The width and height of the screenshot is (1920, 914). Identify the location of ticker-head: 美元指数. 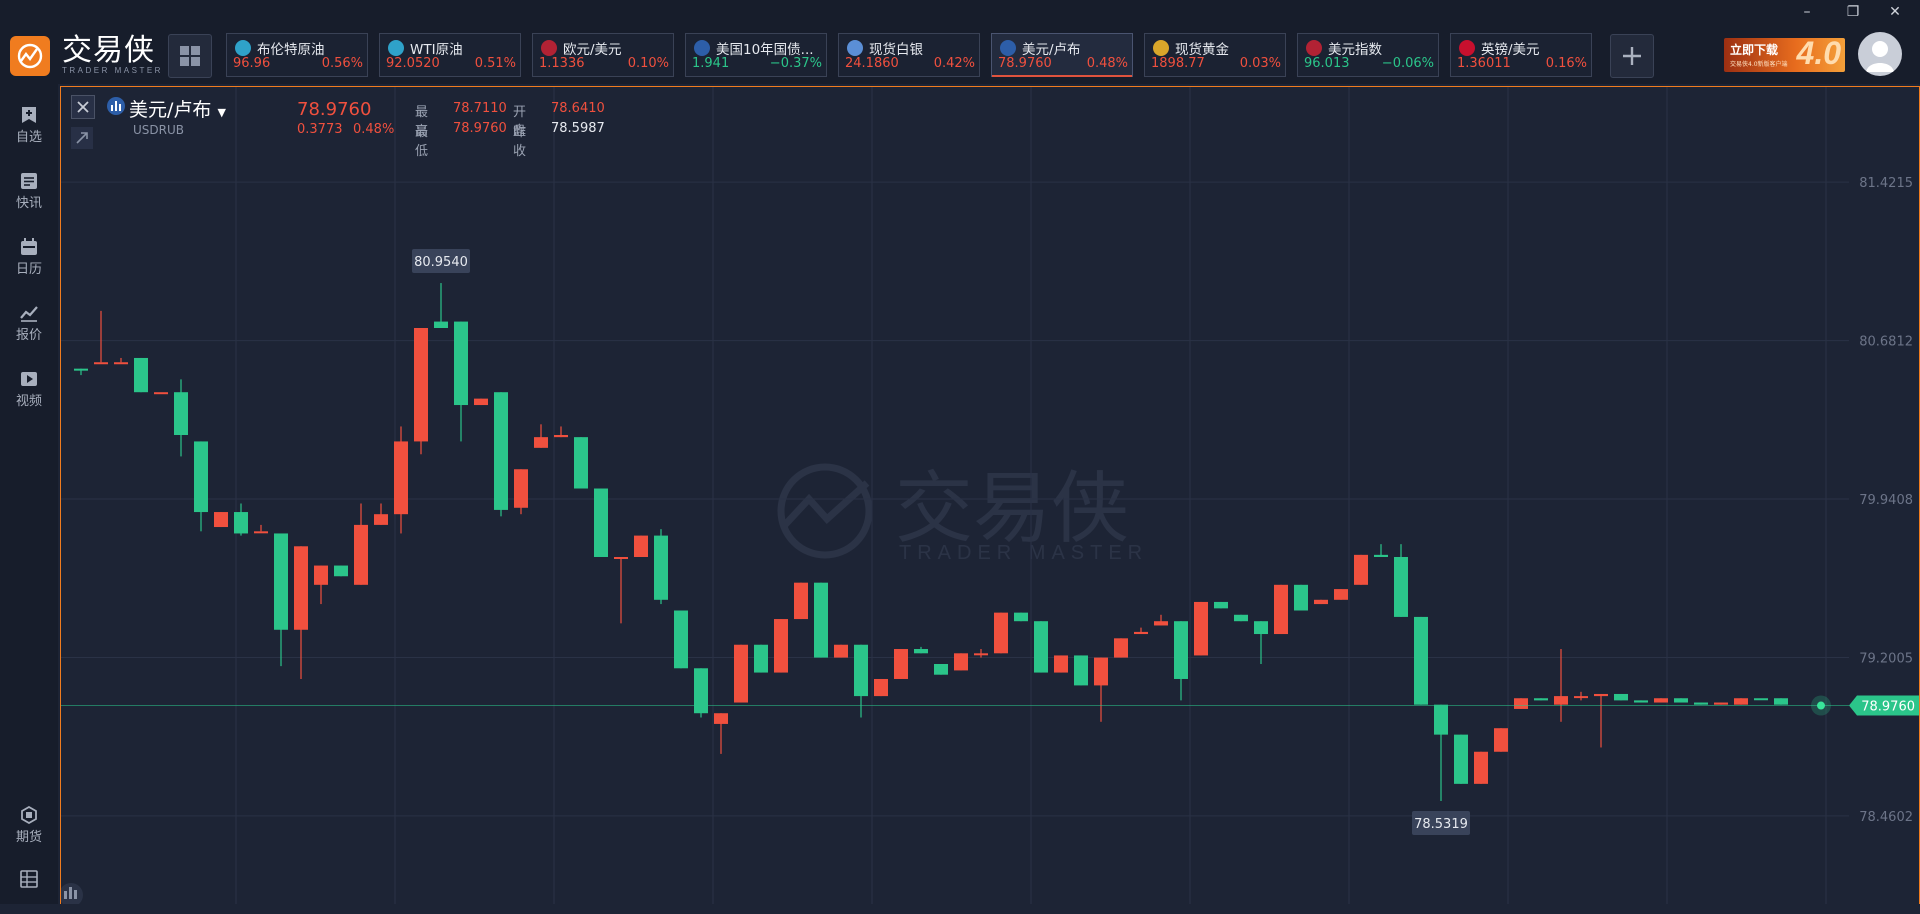
(1344, 48).